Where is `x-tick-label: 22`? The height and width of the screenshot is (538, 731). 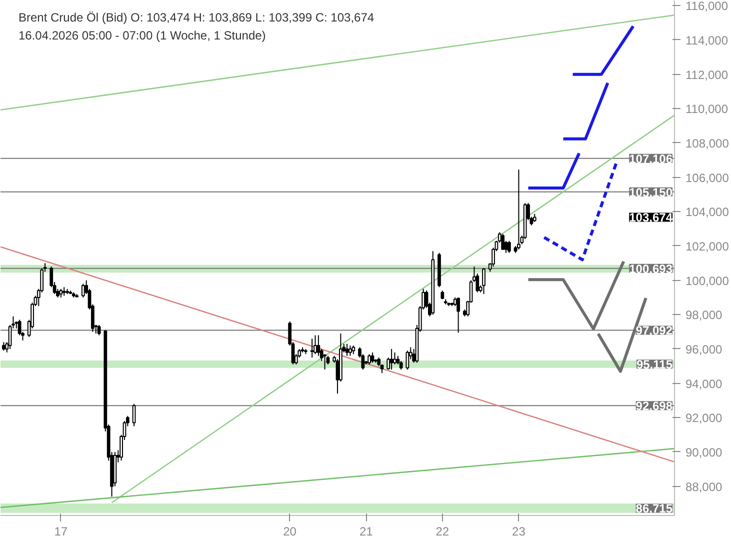
x-tick-label: 22 is located at coordinates (443, 531).